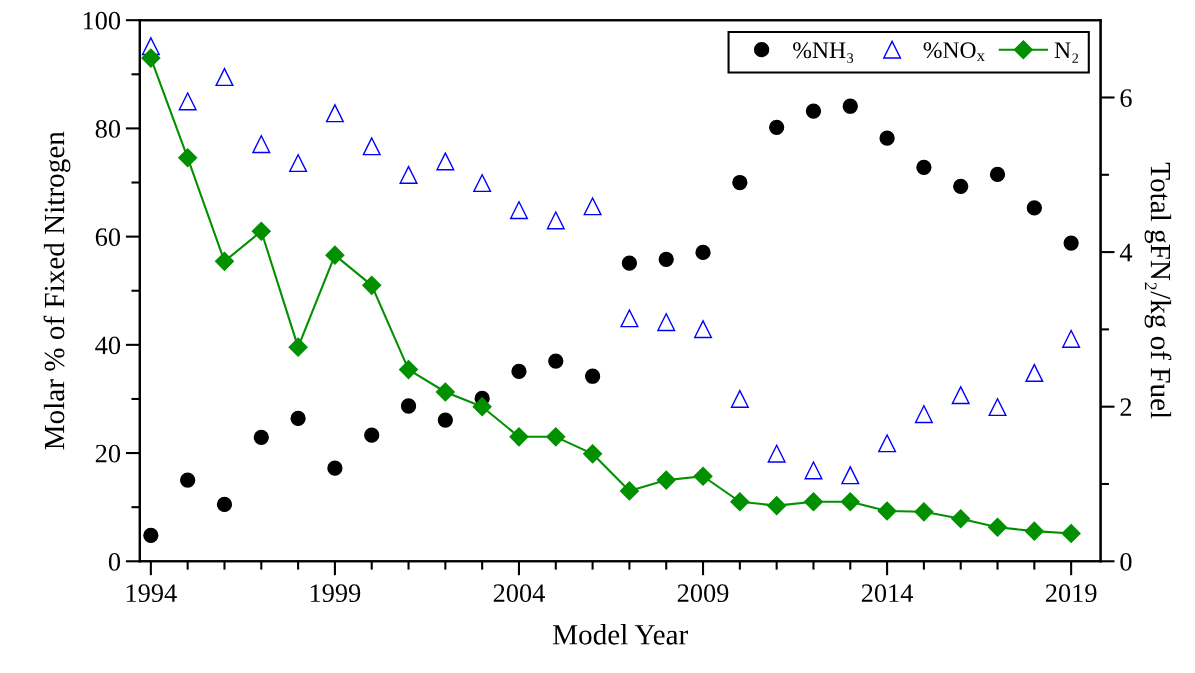 Image resolution: width=1195 pixels, height=673 pixels. What do you see at coordinates (620, 634) in the screenshot?
I see `x-axis-title: Model Year` at bounding box center [620, 634].